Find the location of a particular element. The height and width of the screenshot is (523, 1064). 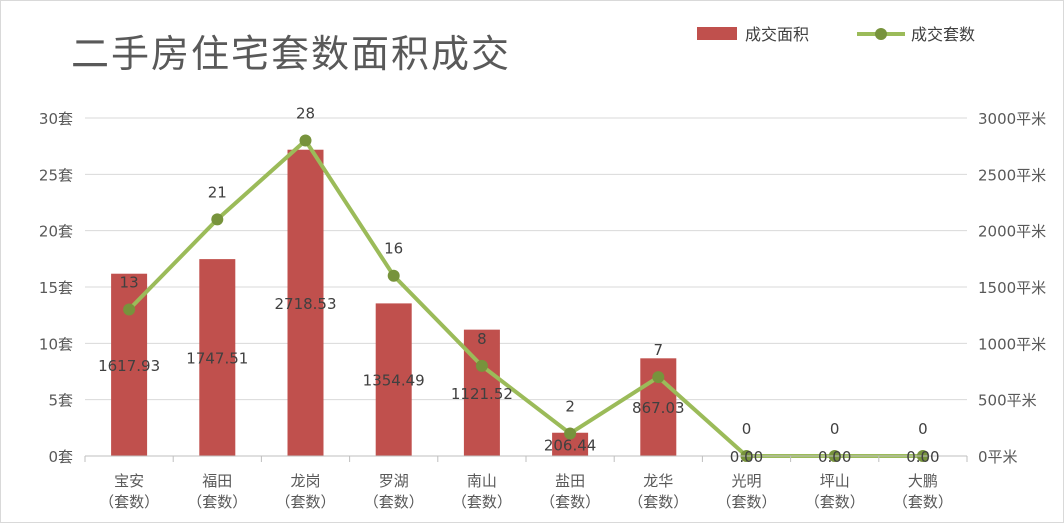

legend-label: 成交面积 is located at coordinates (777, 34).